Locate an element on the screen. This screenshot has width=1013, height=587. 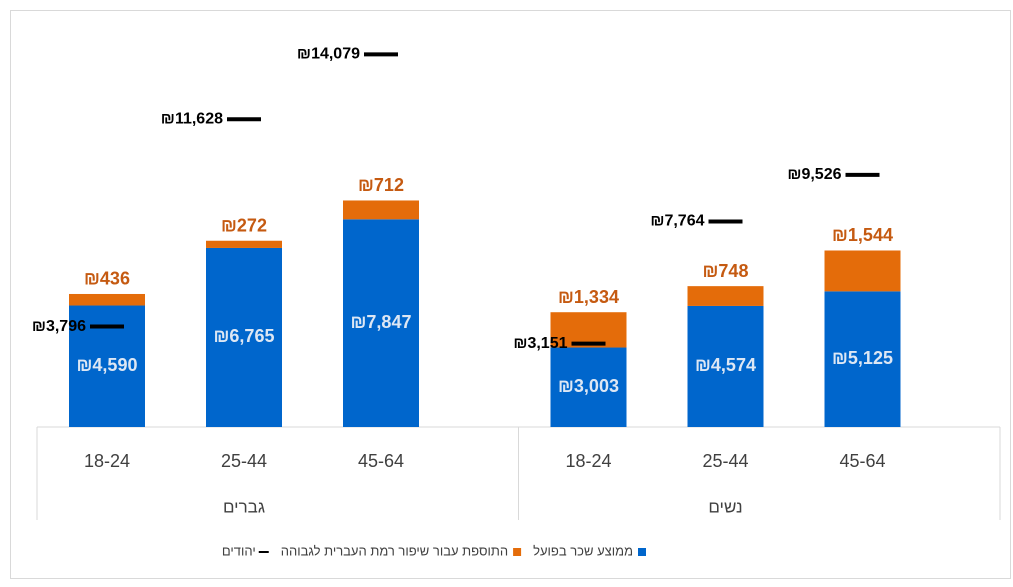
group-label: גברים is located at coordinates (244, 506).